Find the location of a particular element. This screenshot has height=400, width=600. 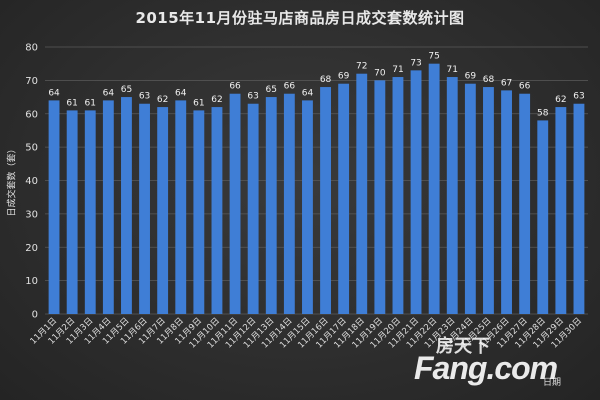

y-tick-label: 30 is located at coordinates (31, 214).